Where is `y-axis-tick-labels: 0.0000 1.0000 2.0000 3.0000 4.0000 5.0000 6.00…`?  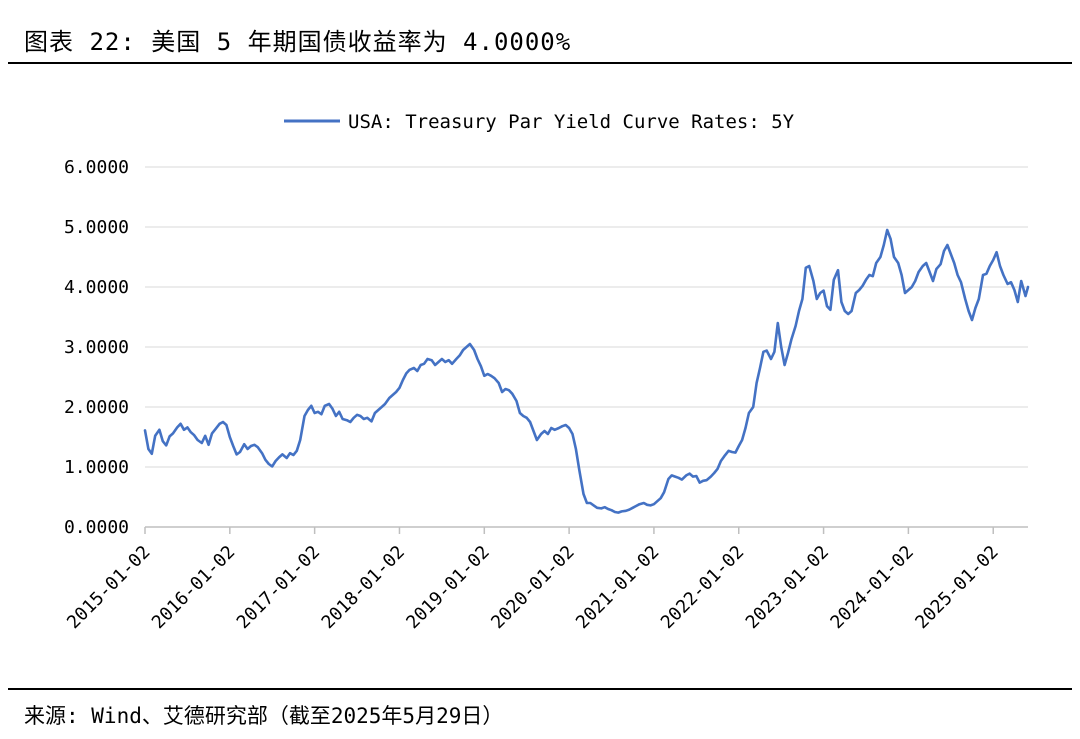
y-axis-tick-labels: 0.0000 1.0000 2.0000 3.0000 4.0000 5.0000 6.00… is located at coordinates (96, 347).